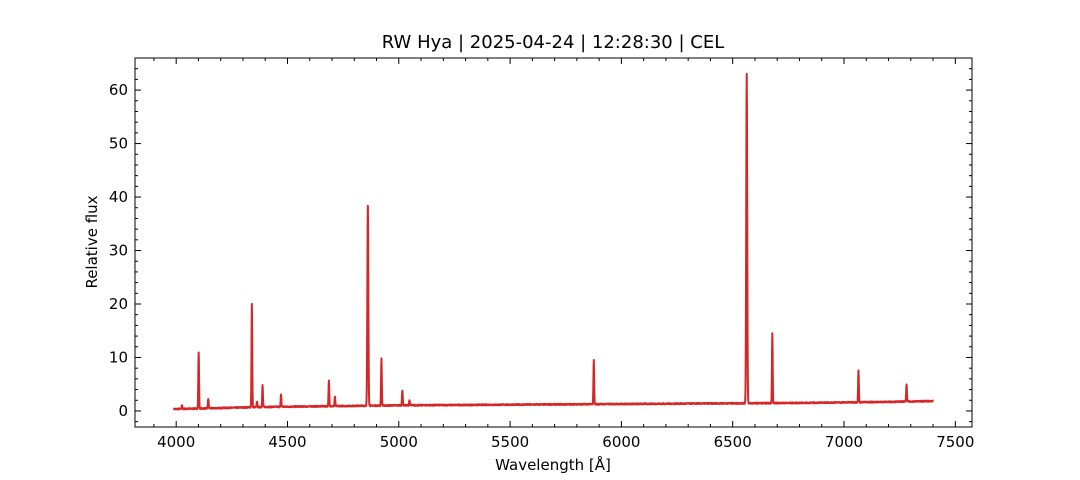  What do you see at coordinates (399, 442) in the screenshot?
I see `x-tick-label: 5000` at bounding box center [399, 442].